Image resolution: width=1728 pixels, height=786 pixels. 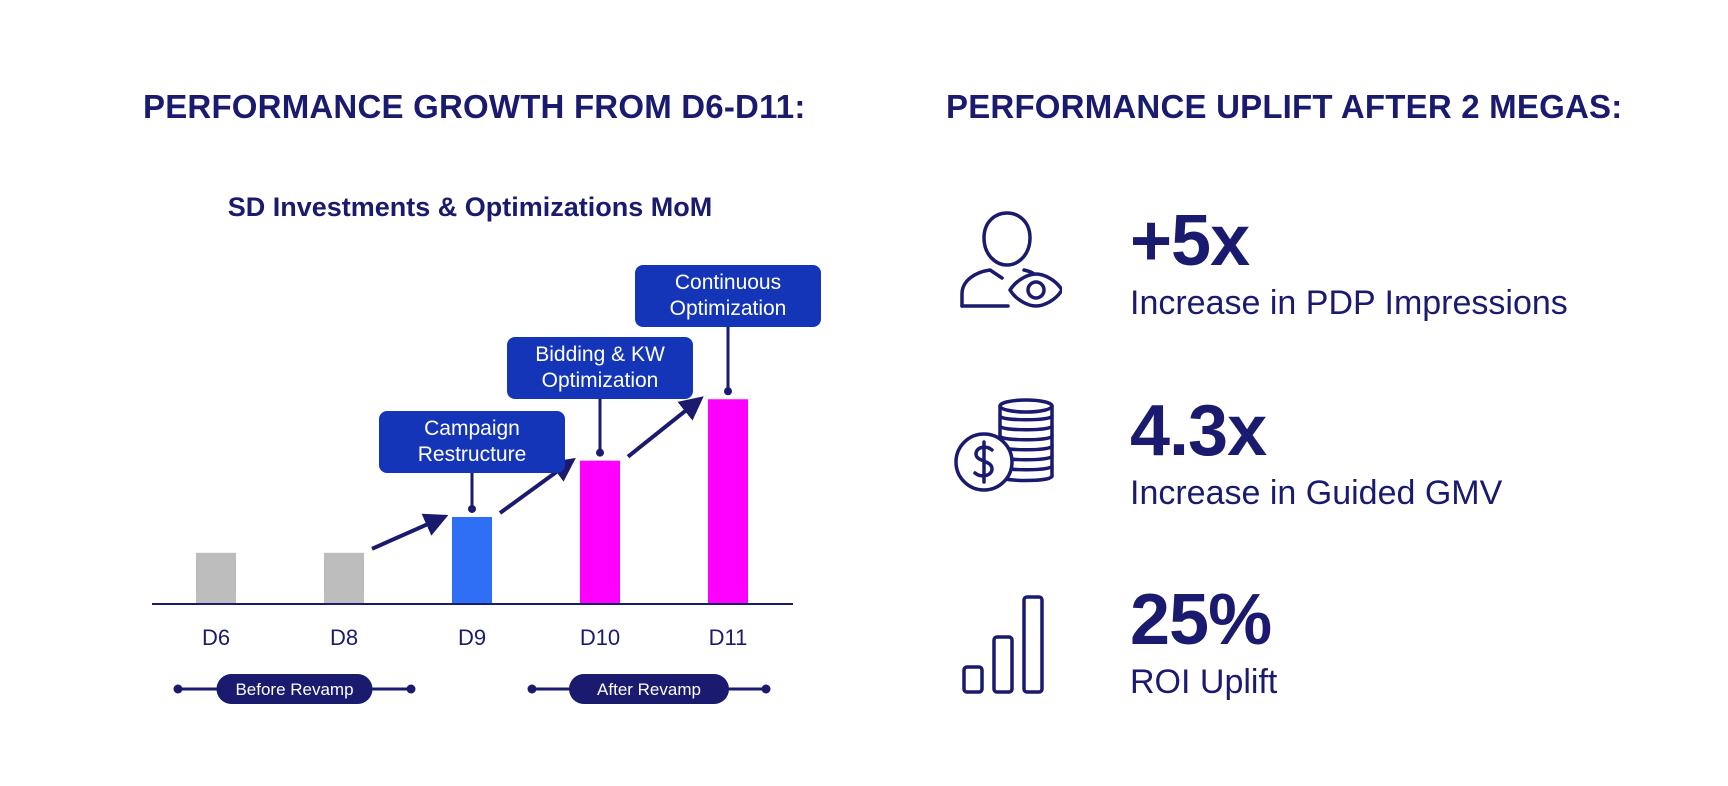 I want to click on callout-text: Campaign, so click(x=472, y=428).